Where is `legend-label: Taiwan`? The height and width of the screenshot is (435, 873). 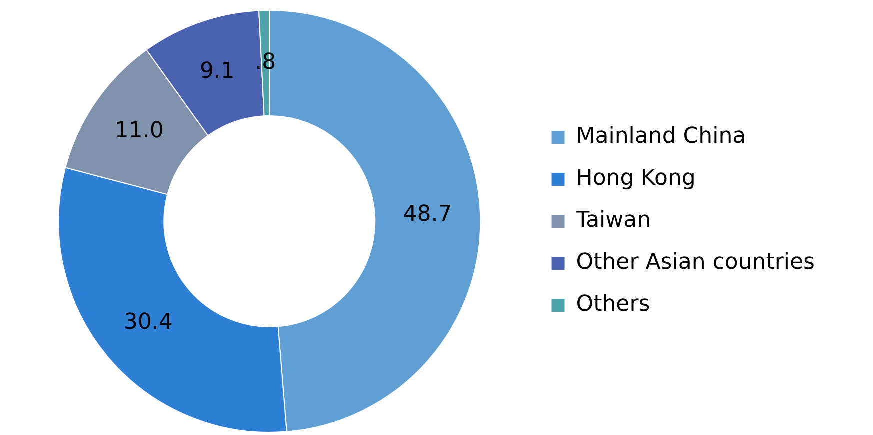 legend-label: Taiwan is located at coordinates (613, 221).